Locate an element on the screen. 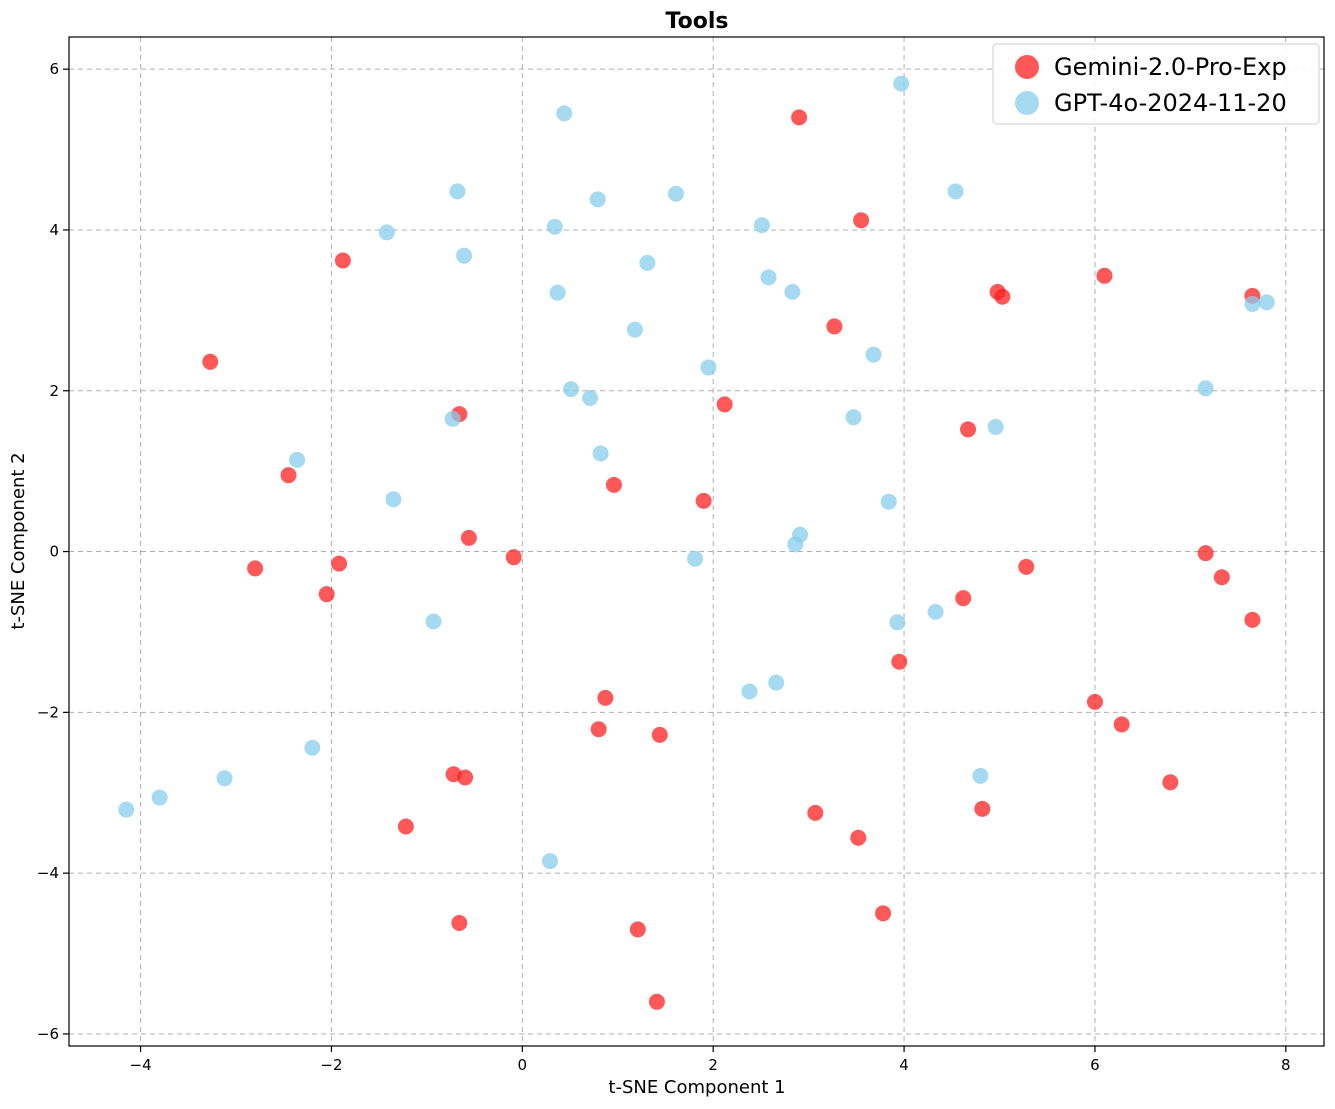 The height and width of the screenshot is (1109, 1335). legend: Gemini-2.0-Pro-Exp GPT-4o-2024-11-20 is located at coordinates (1156, 84).